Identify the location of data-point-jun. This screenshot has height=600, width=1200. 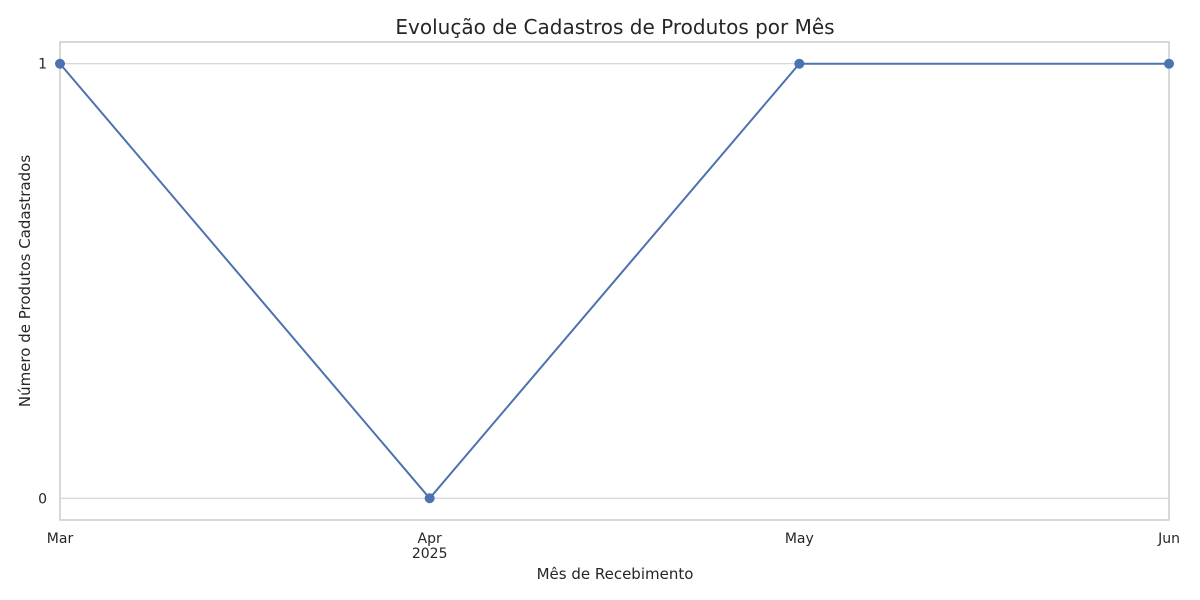
(1169, 63).